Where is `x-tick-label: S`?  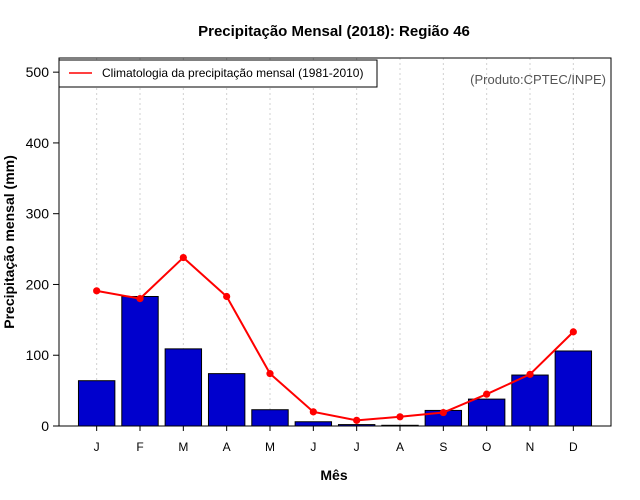
x-tick-label: S is located at coordinates (443, 447).